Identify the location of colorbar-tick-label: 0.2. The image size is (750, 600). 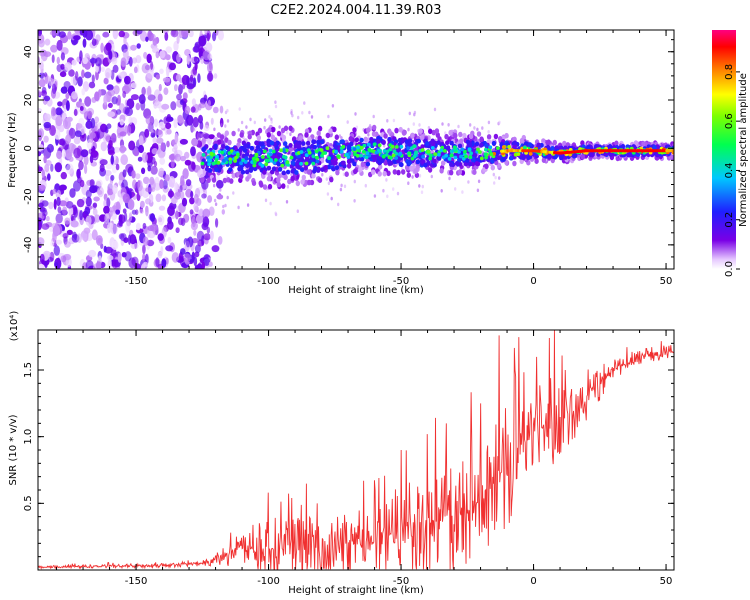
(729, 220).